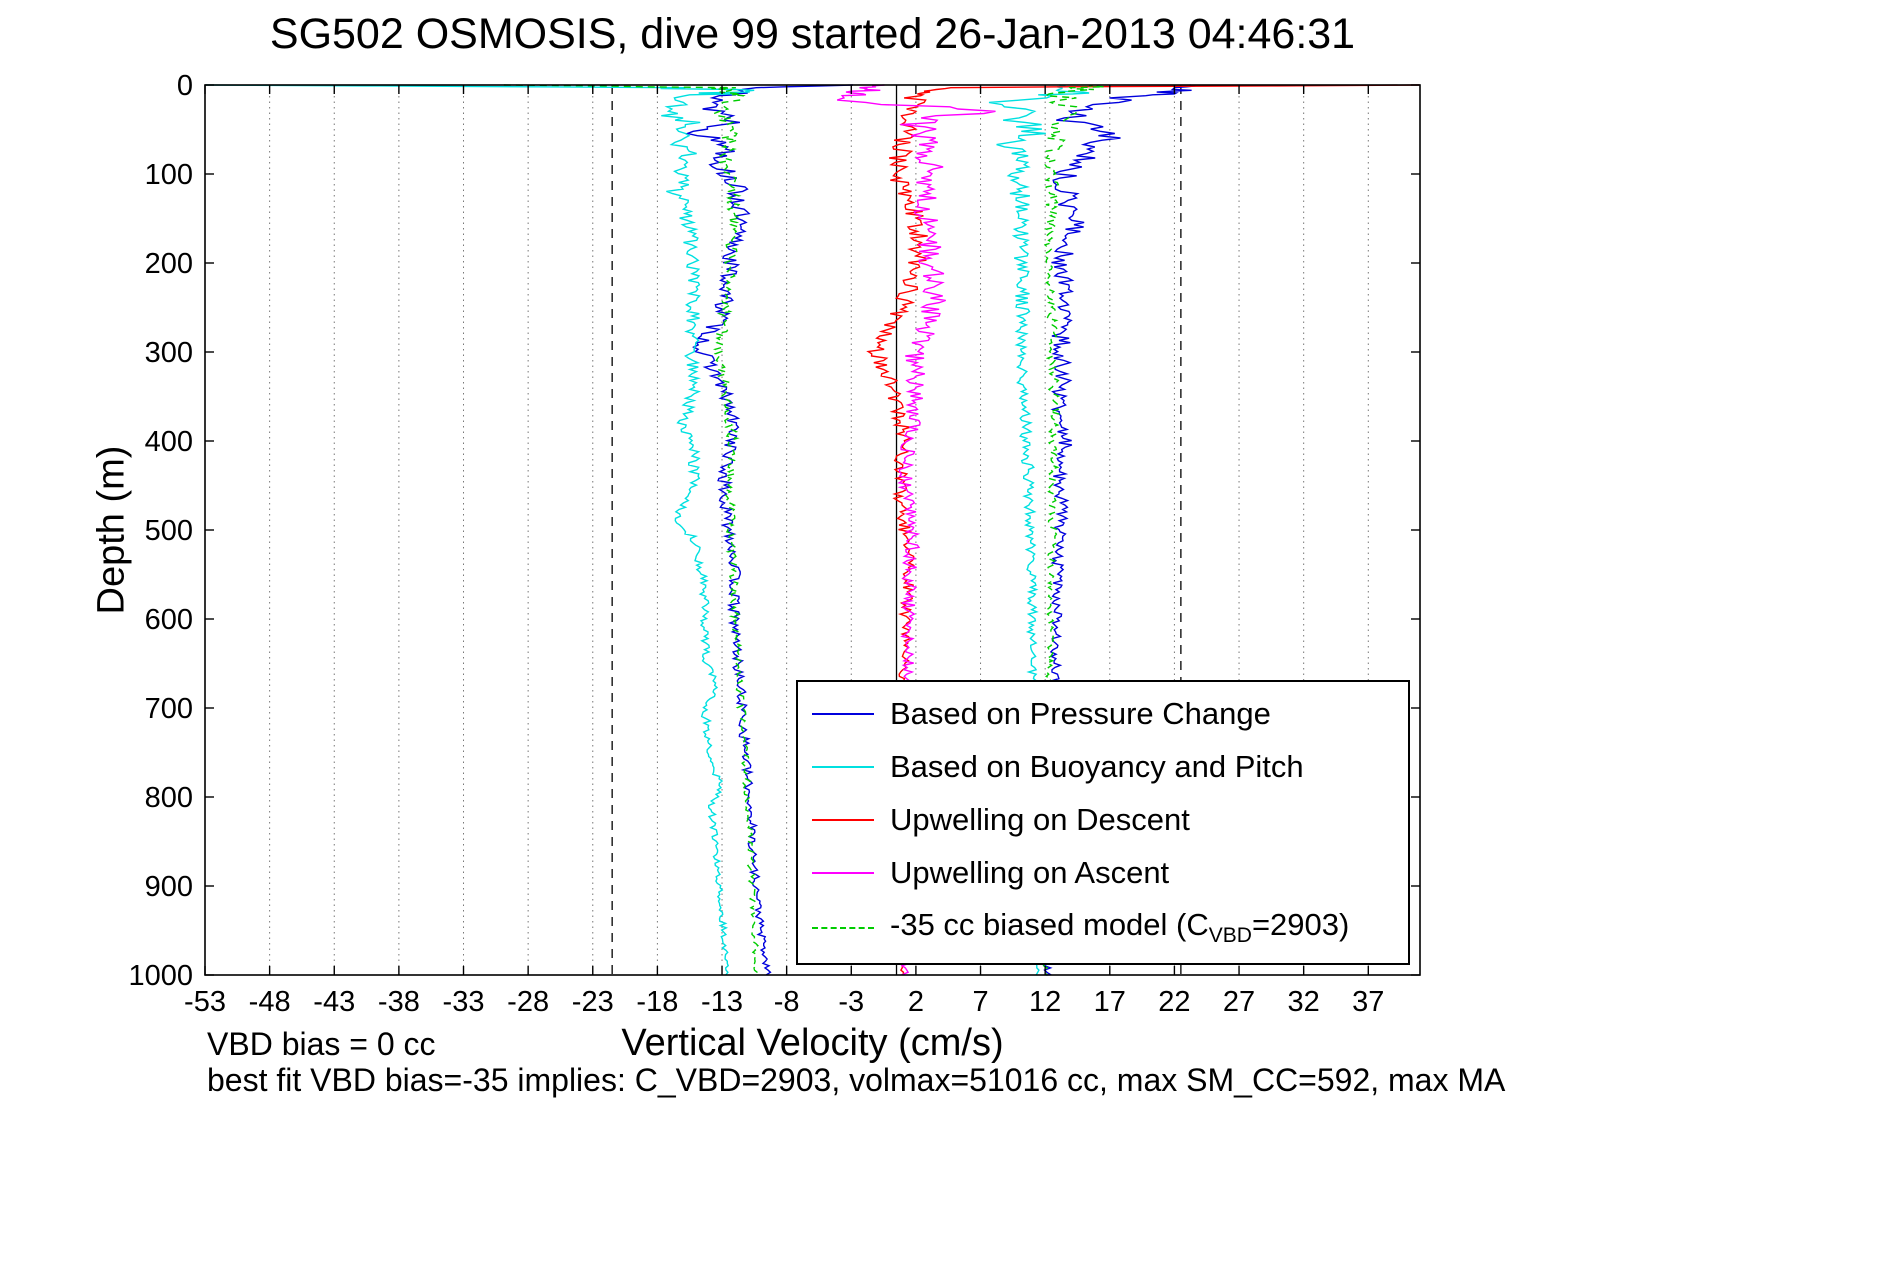 The image size is (1891, 1262). What do you see at coordinates (169, 709) in the screenshot?
I see `y-tick-label: 700` at bounding box center [169, 709].